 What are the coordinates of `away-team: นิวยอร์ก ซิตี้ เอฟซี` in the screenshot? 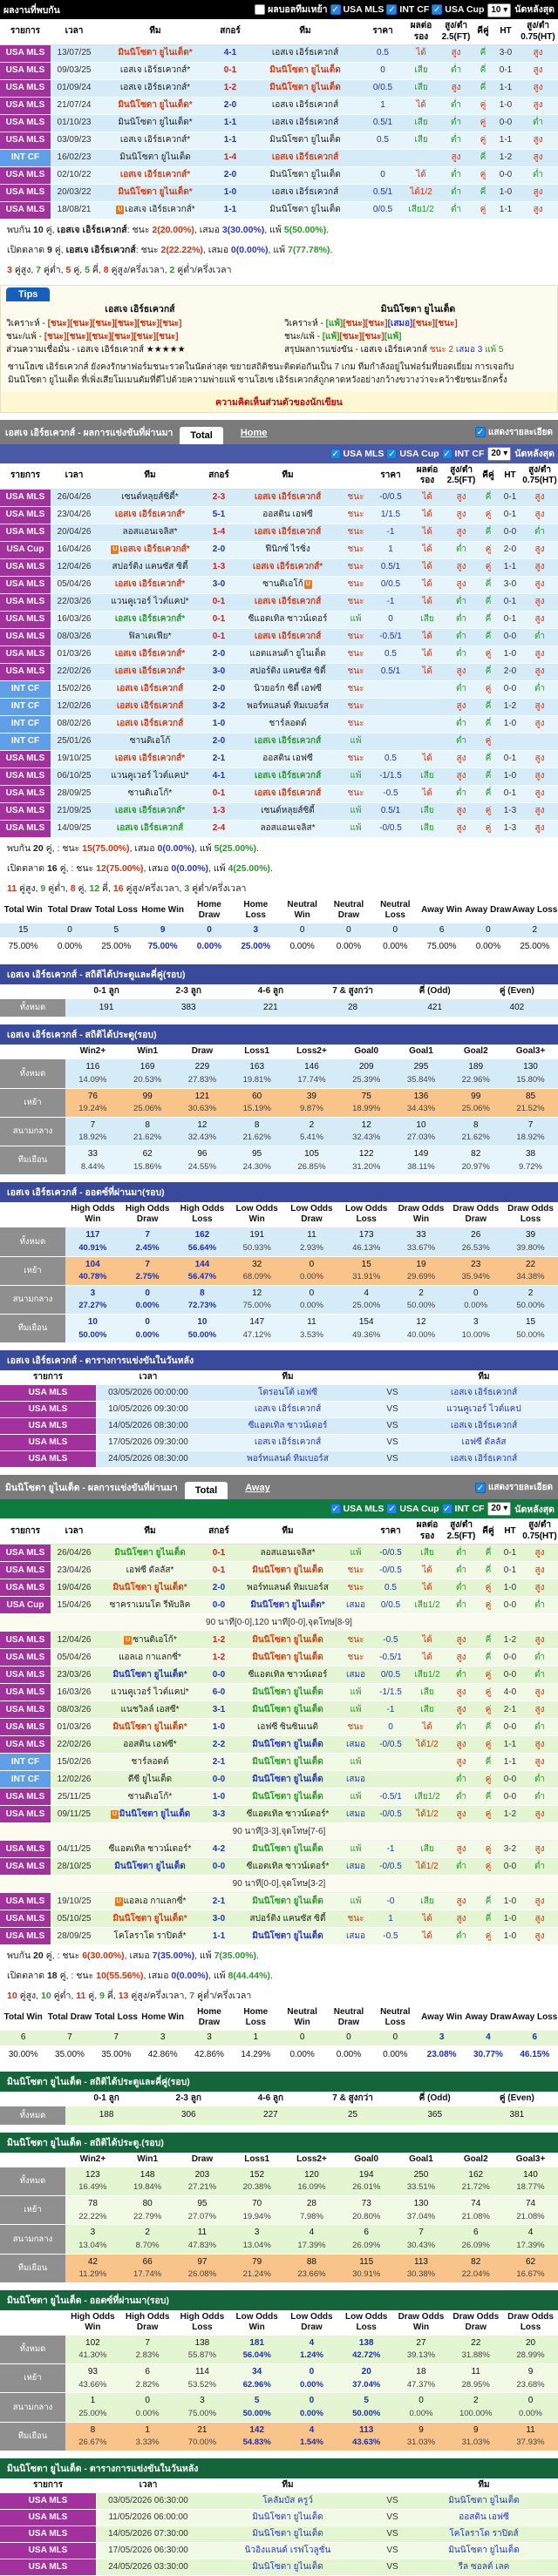 It's located at (287, 689).